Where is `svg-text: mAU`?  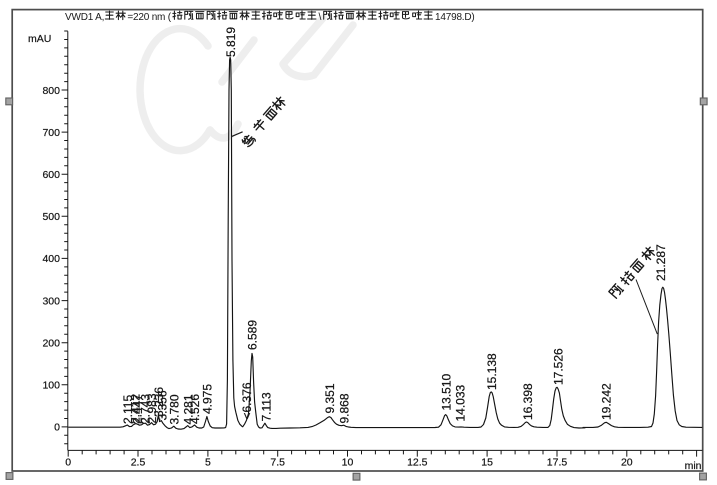
svg-text: mAU is located at coordinates (39, 39).